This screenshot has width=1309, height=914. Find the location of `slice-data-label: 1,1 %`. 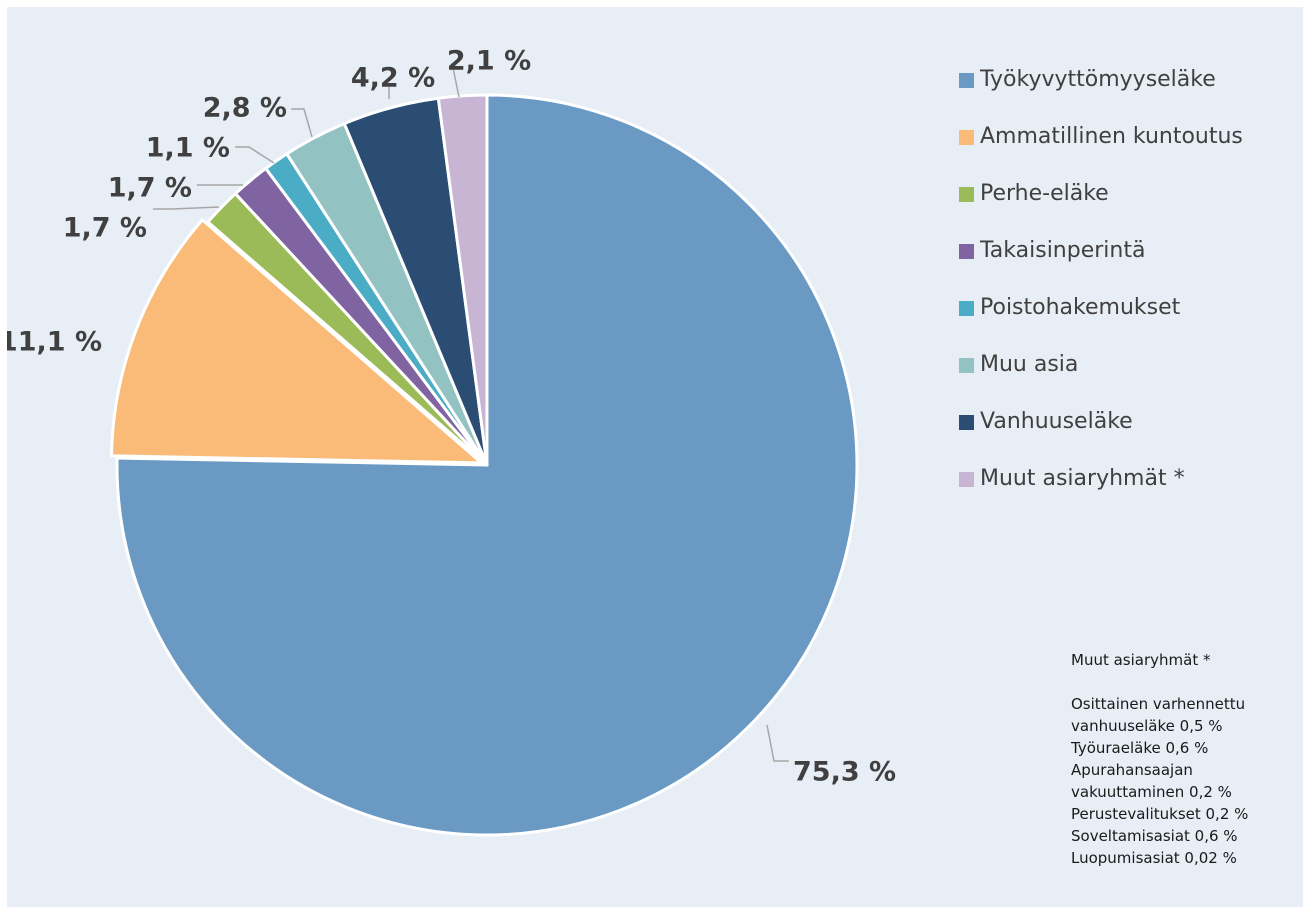

slice-data-label: 1,1 % is located at coordinates (188, 148).